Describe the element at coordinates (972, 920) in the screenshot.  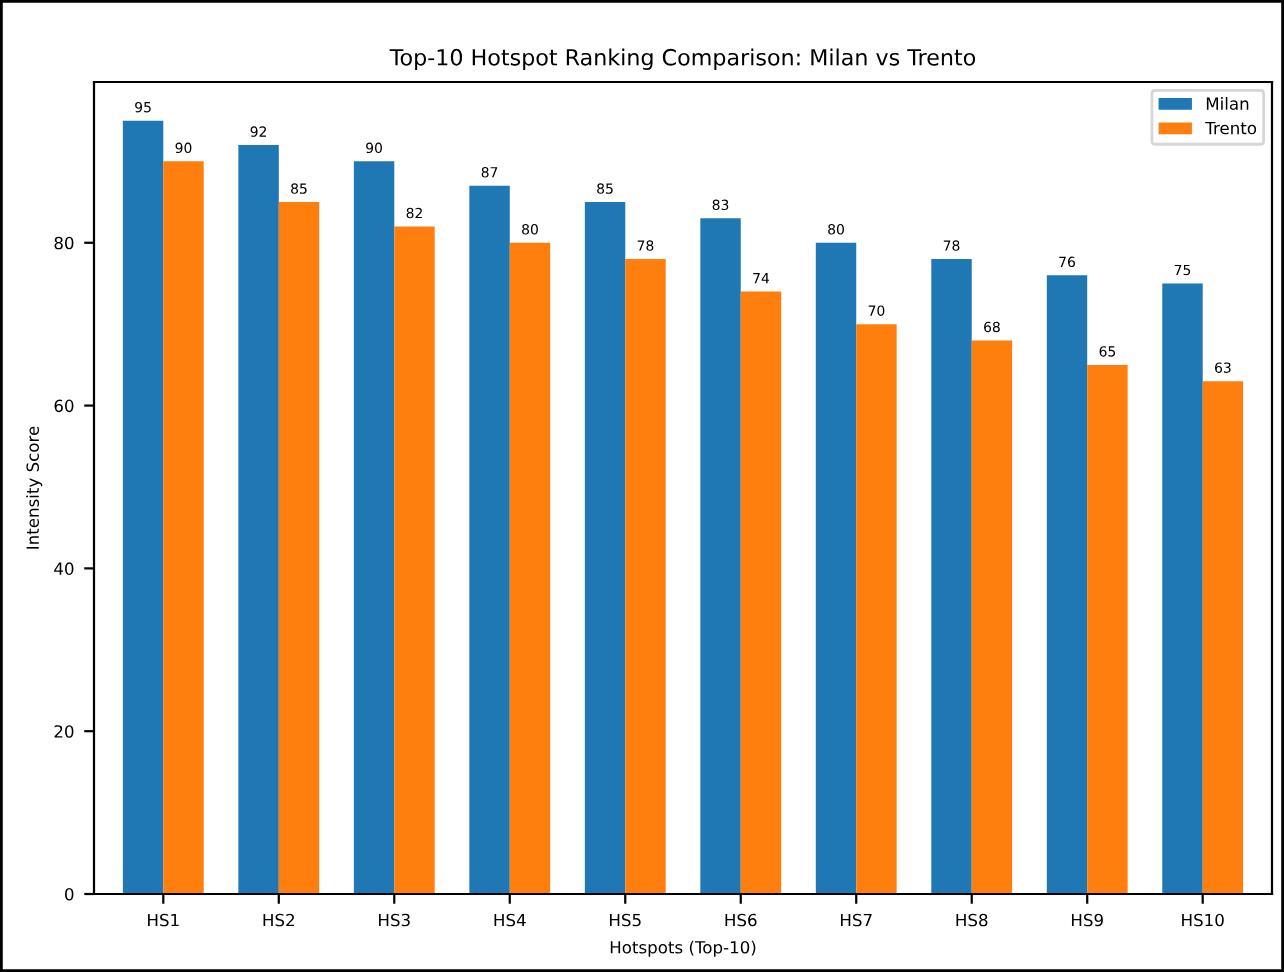
I see `x-tick-label: HS8` at that location.